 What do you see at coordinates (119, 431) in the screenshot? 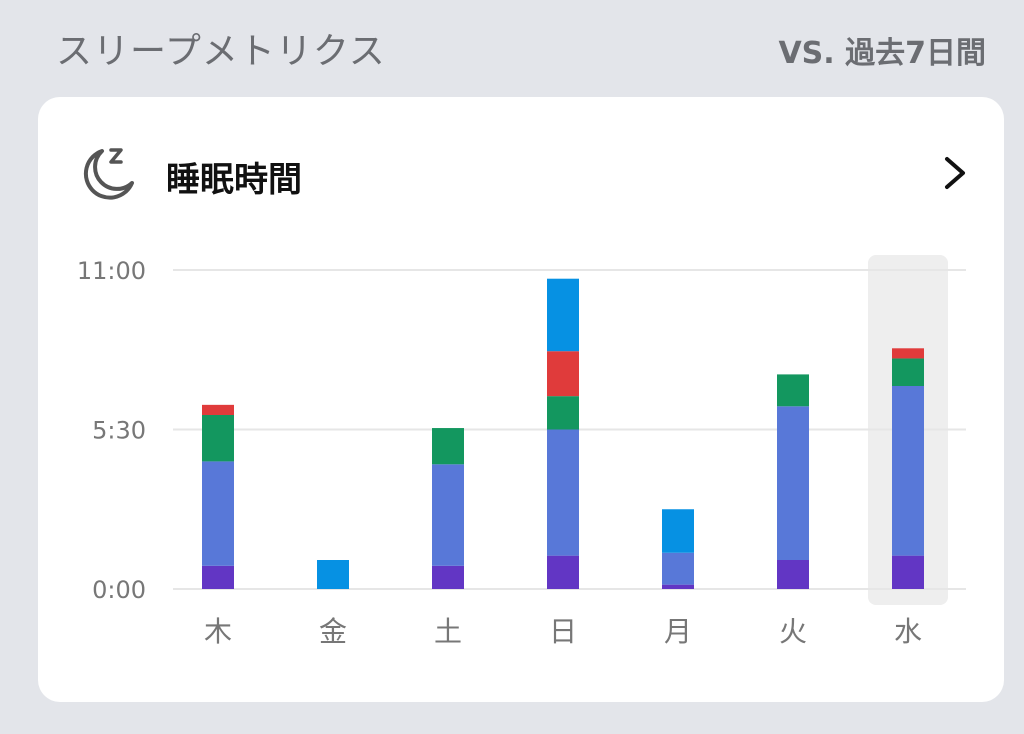
I see `y-tick-label: 5:30` at bounding box center [119, 431].